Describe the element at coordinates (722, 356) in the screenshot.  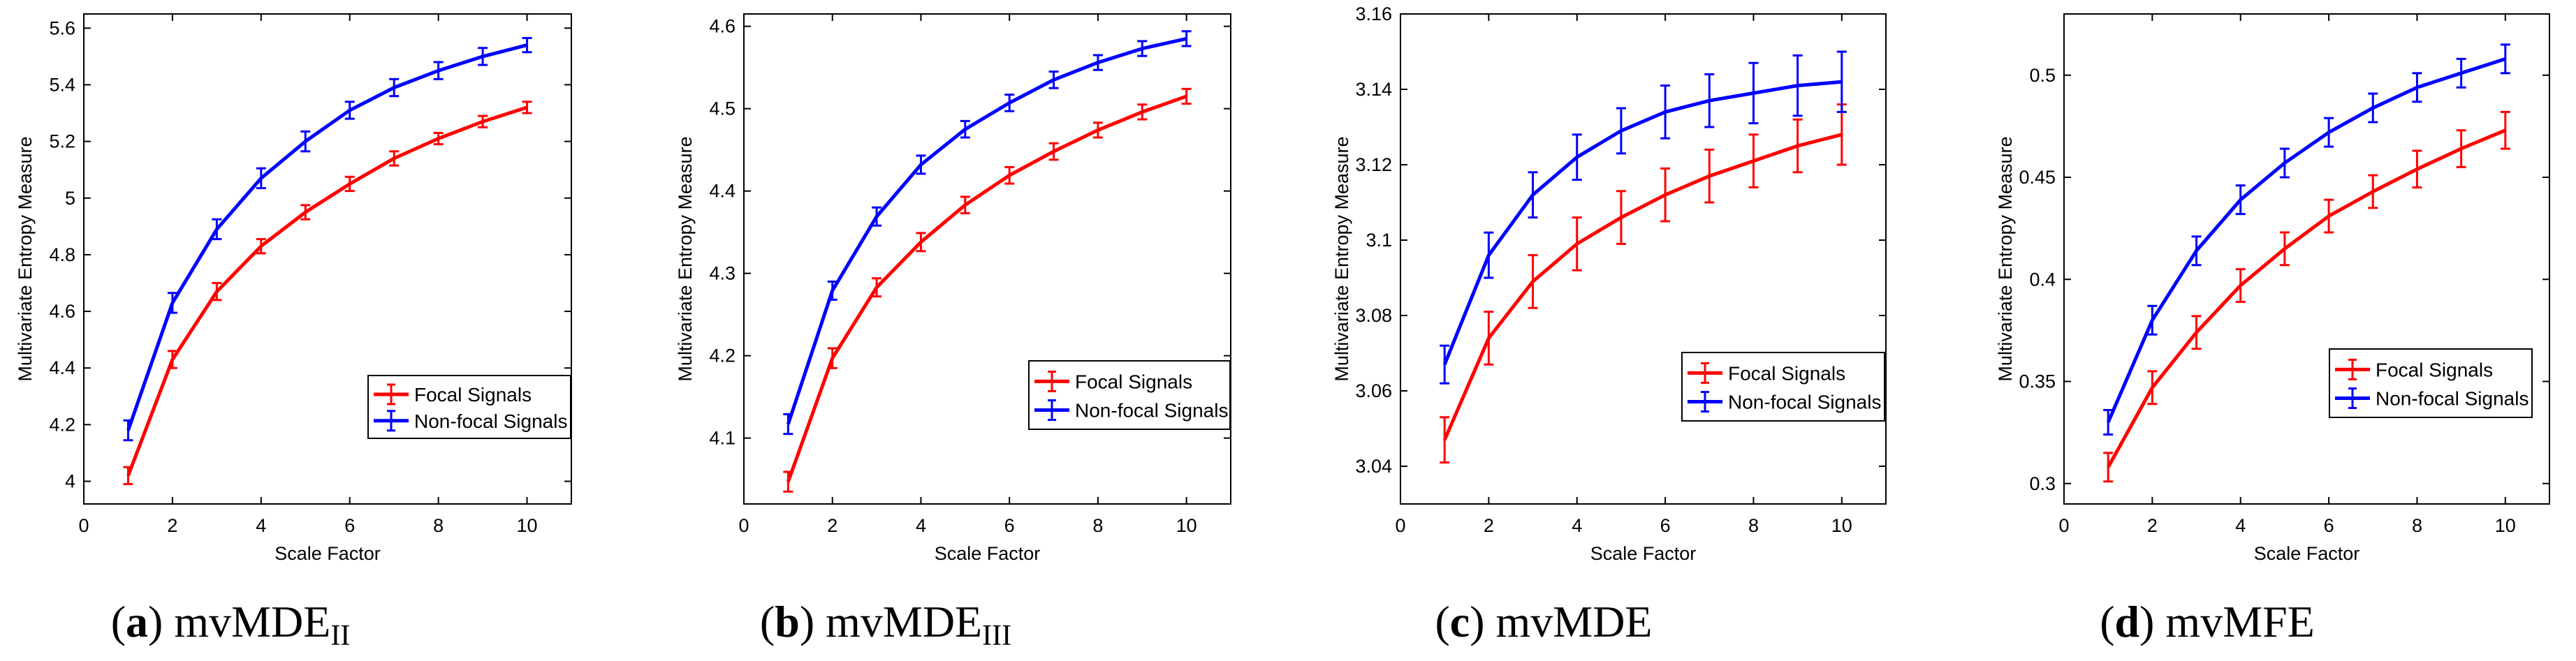
I see `y-tick-label: 4.2` at that location.